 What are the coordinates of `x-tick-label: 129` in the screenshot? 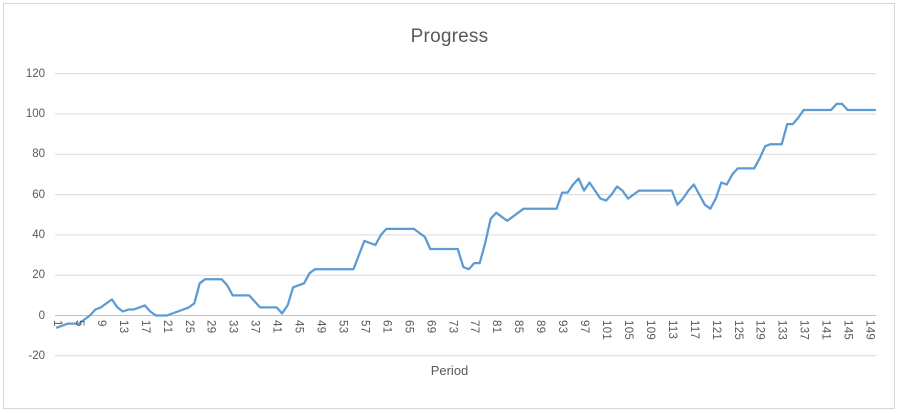 It's located at (759, 329).